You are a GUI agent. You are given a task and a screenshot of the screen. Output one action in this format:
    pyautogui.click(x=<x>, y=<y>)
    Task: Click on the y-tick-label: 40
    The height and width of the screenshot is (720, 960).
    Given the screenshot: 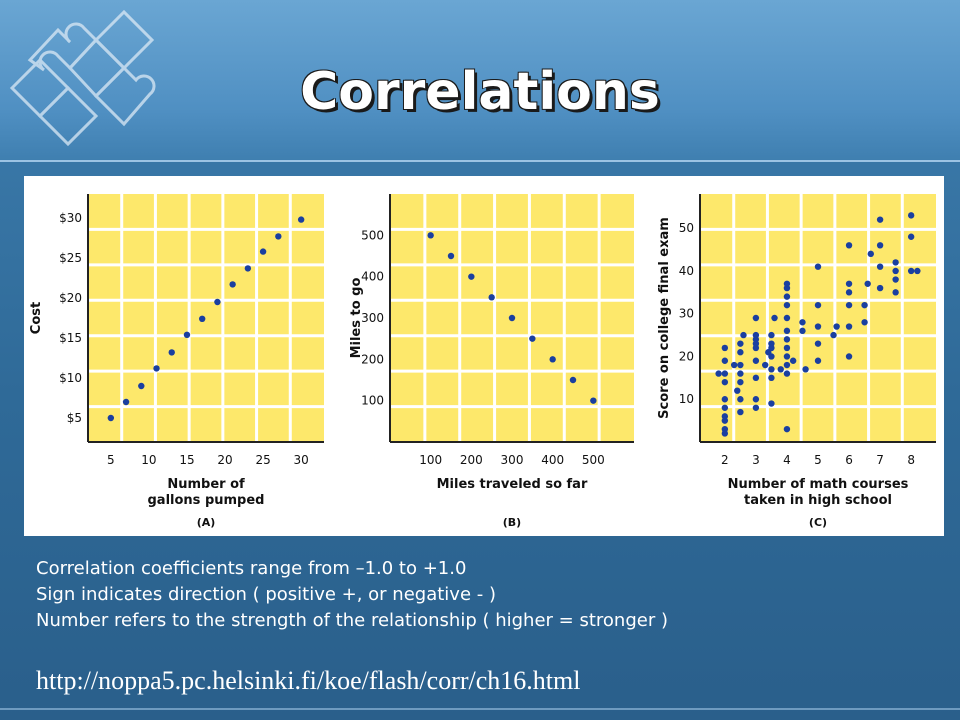 What is the action you would take?
    pyautogui.click(x=686, y=271)
    